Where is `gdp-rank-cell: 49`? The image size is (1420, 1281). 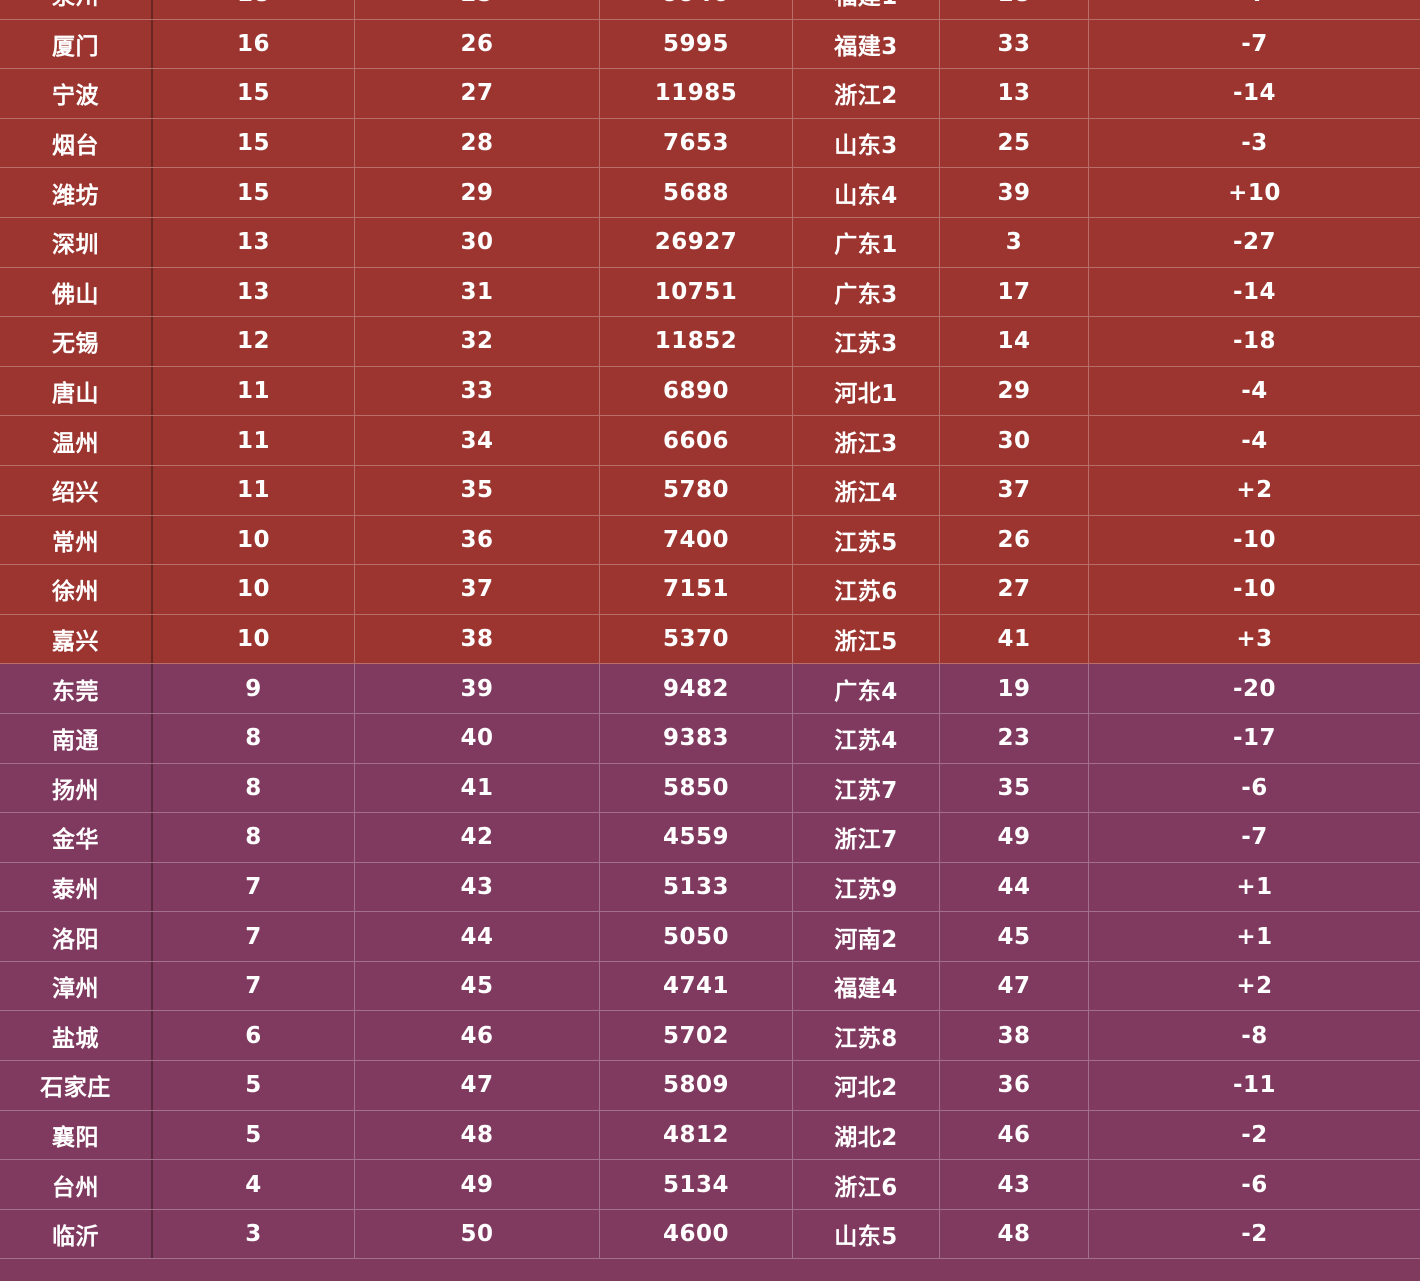 gdp-rank-cell: 49 is located at coordinates (1014, 837).